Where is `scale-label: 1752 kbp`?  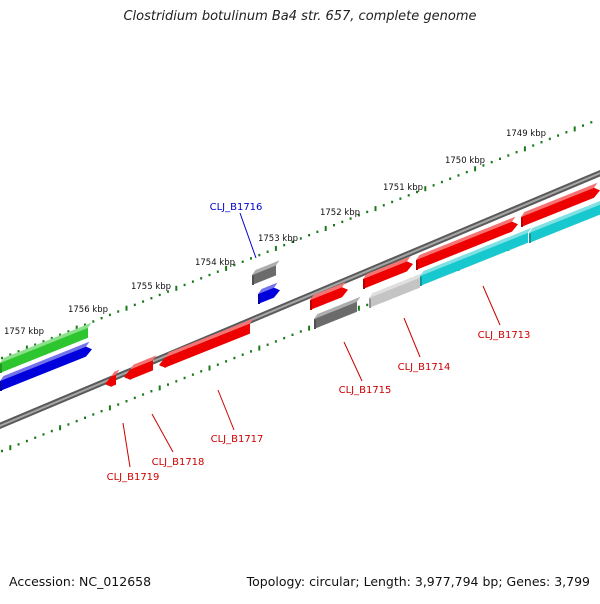
scale-label: 1752 kbp is located at coordinates (340, 213).